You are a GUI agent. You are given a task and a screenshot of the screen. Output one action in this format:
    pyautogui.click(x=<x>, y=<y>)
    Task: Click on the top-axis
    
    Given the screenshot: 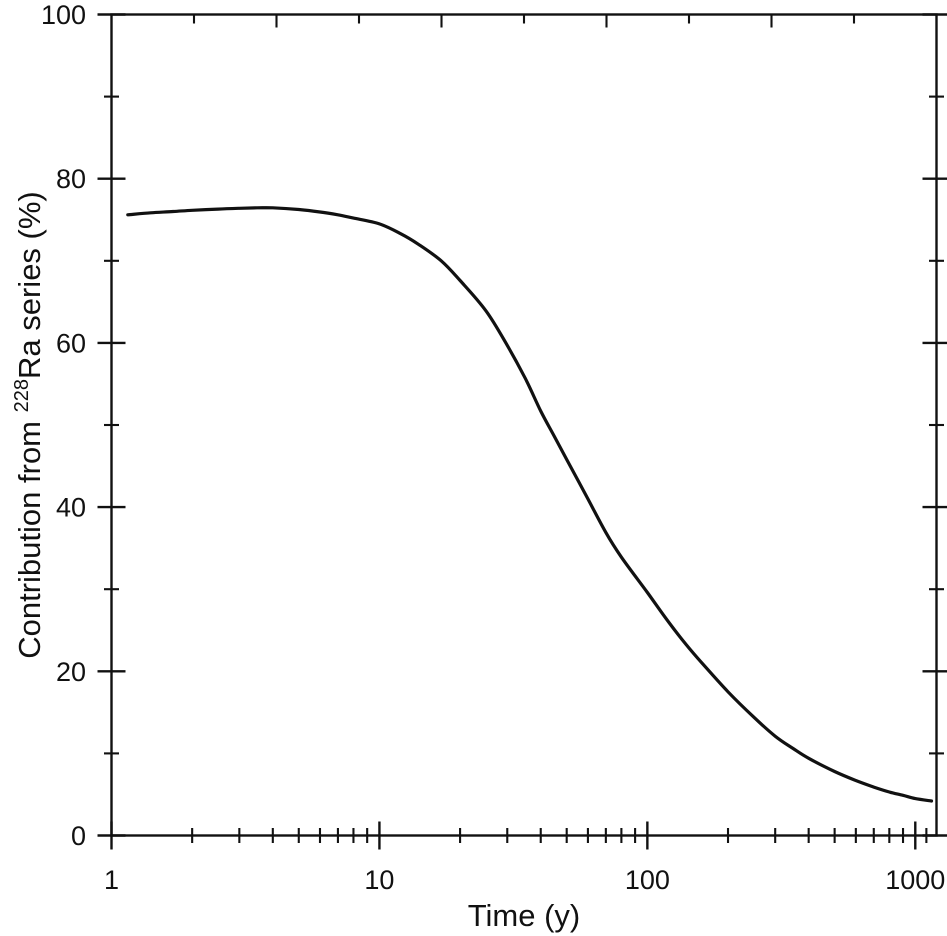 What is the action you would take?
    pyautogui.click(x=524, y=21)
    